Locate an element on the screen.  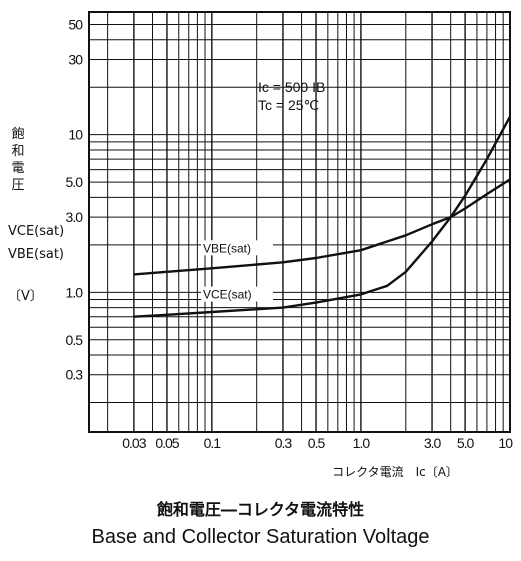
y-tick-label: 0.3 is located at coordinates (75, 375).